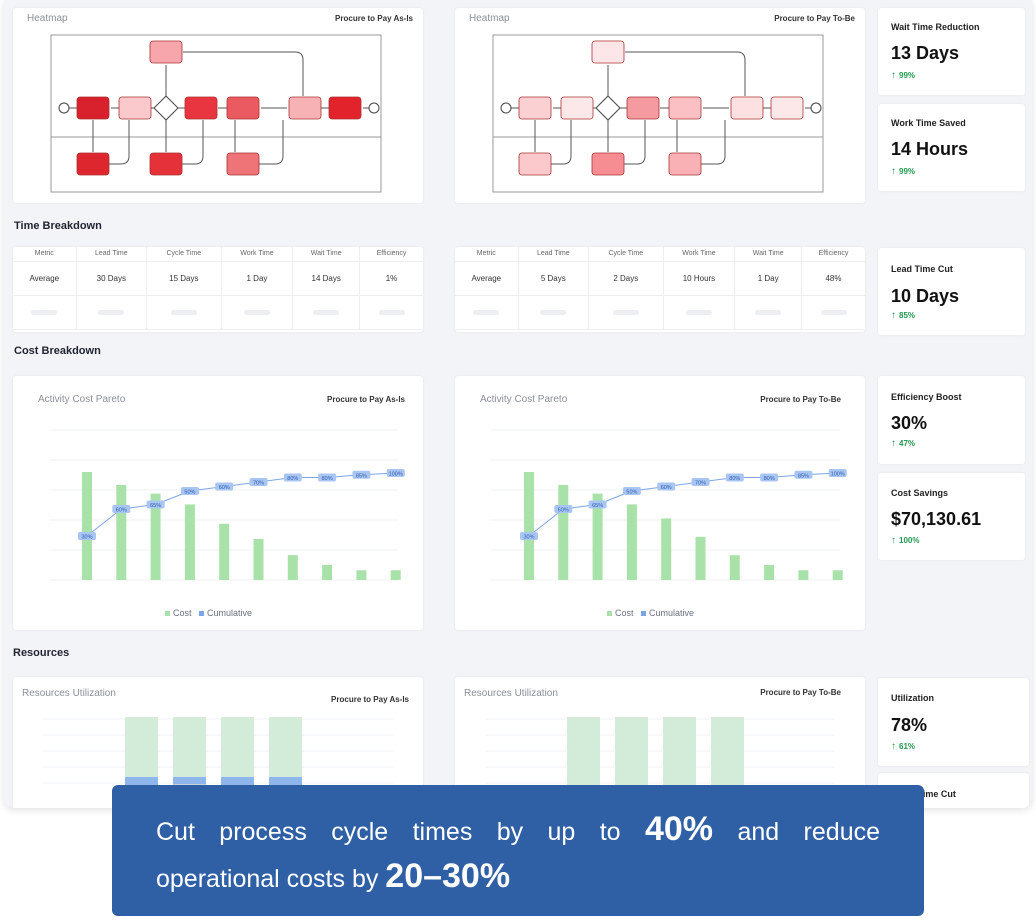 This screenshot has height=924, width=1036. What do you see at coordinates (258, 484) in the screenshot?
I see `data-label: 70%` at bounding box center [258, 484].